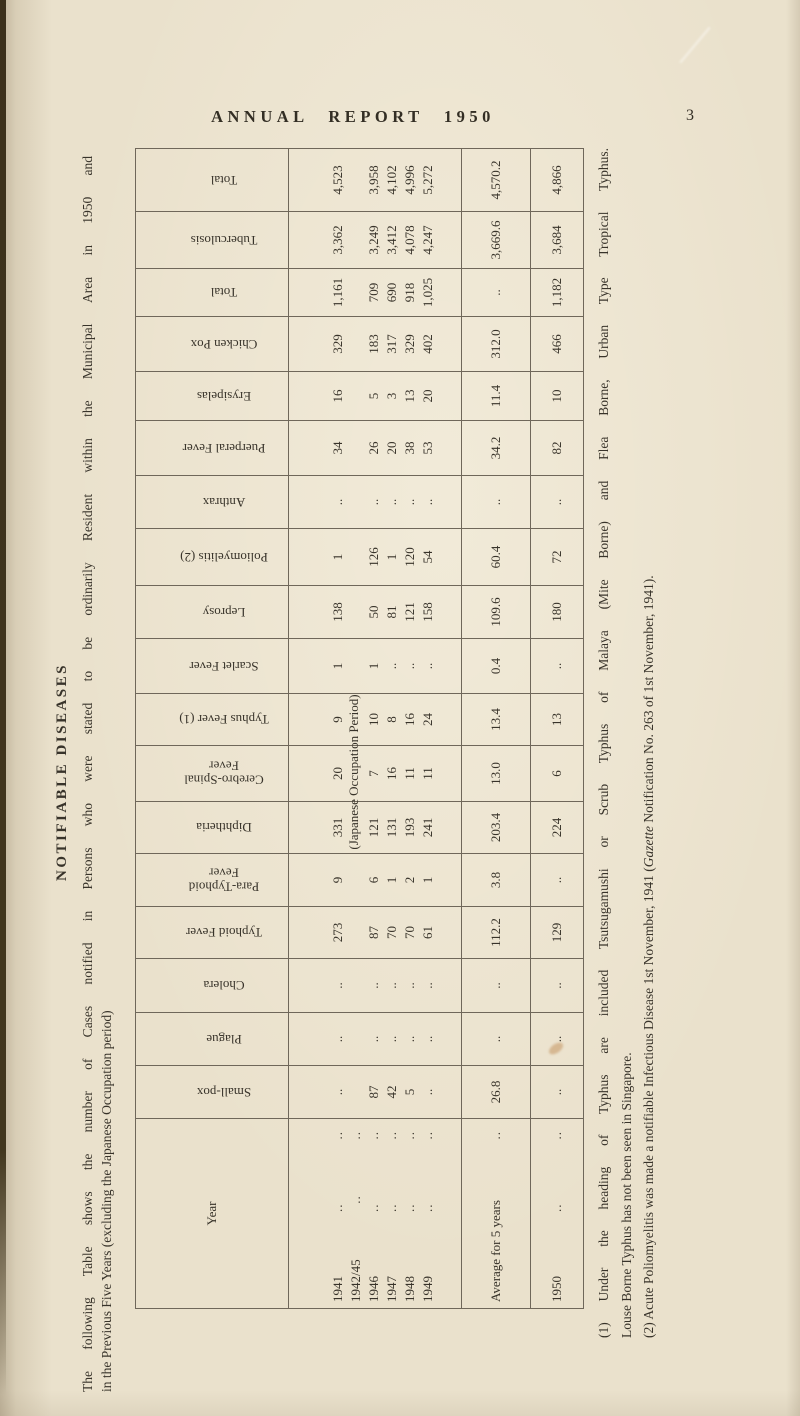 Image resolution: width=800 pixels, height=1416 pixels. What do you see at coordinates (338, 292) in the screenshot?
I see `value-cell: 1,161` at bounding box center [338, 292].